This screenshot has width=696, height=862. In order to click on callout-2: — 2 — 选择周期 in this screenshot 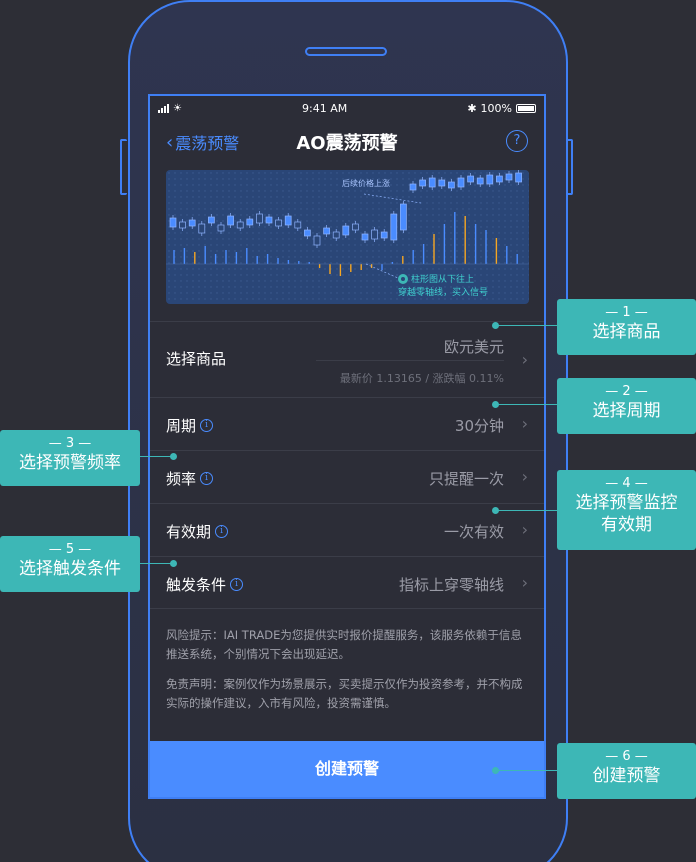, I will do `click(626, 406)`.